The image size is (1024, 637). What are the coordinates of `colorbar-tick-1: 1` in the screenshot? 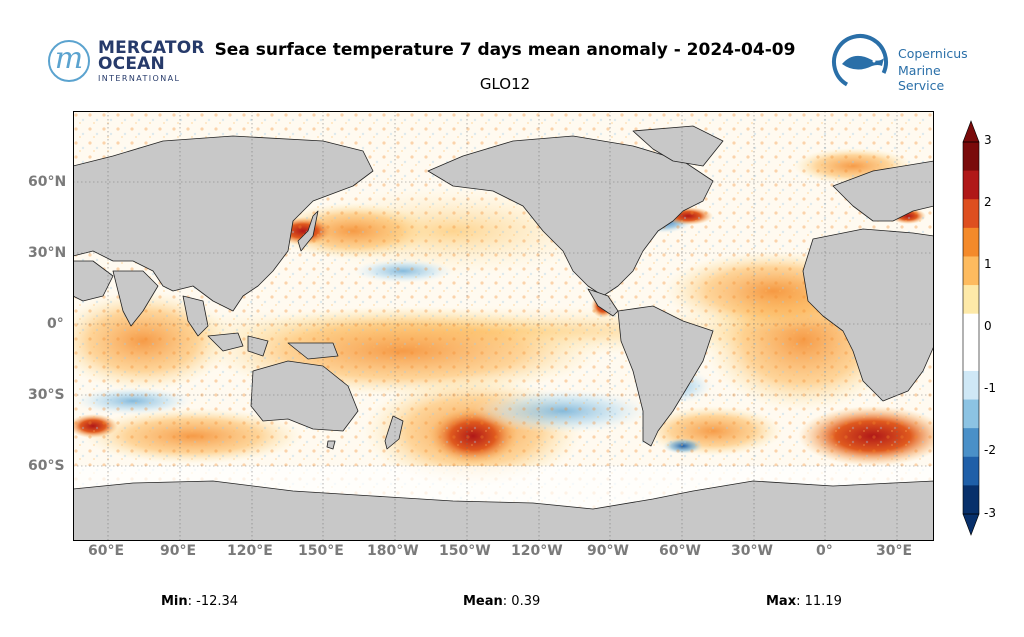 It's located at (988, 264).